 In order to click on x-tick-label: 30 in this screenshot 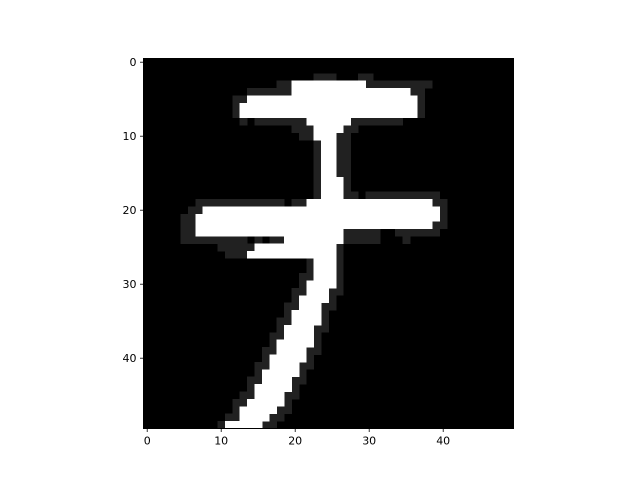, I will do `click(369, 441)`.